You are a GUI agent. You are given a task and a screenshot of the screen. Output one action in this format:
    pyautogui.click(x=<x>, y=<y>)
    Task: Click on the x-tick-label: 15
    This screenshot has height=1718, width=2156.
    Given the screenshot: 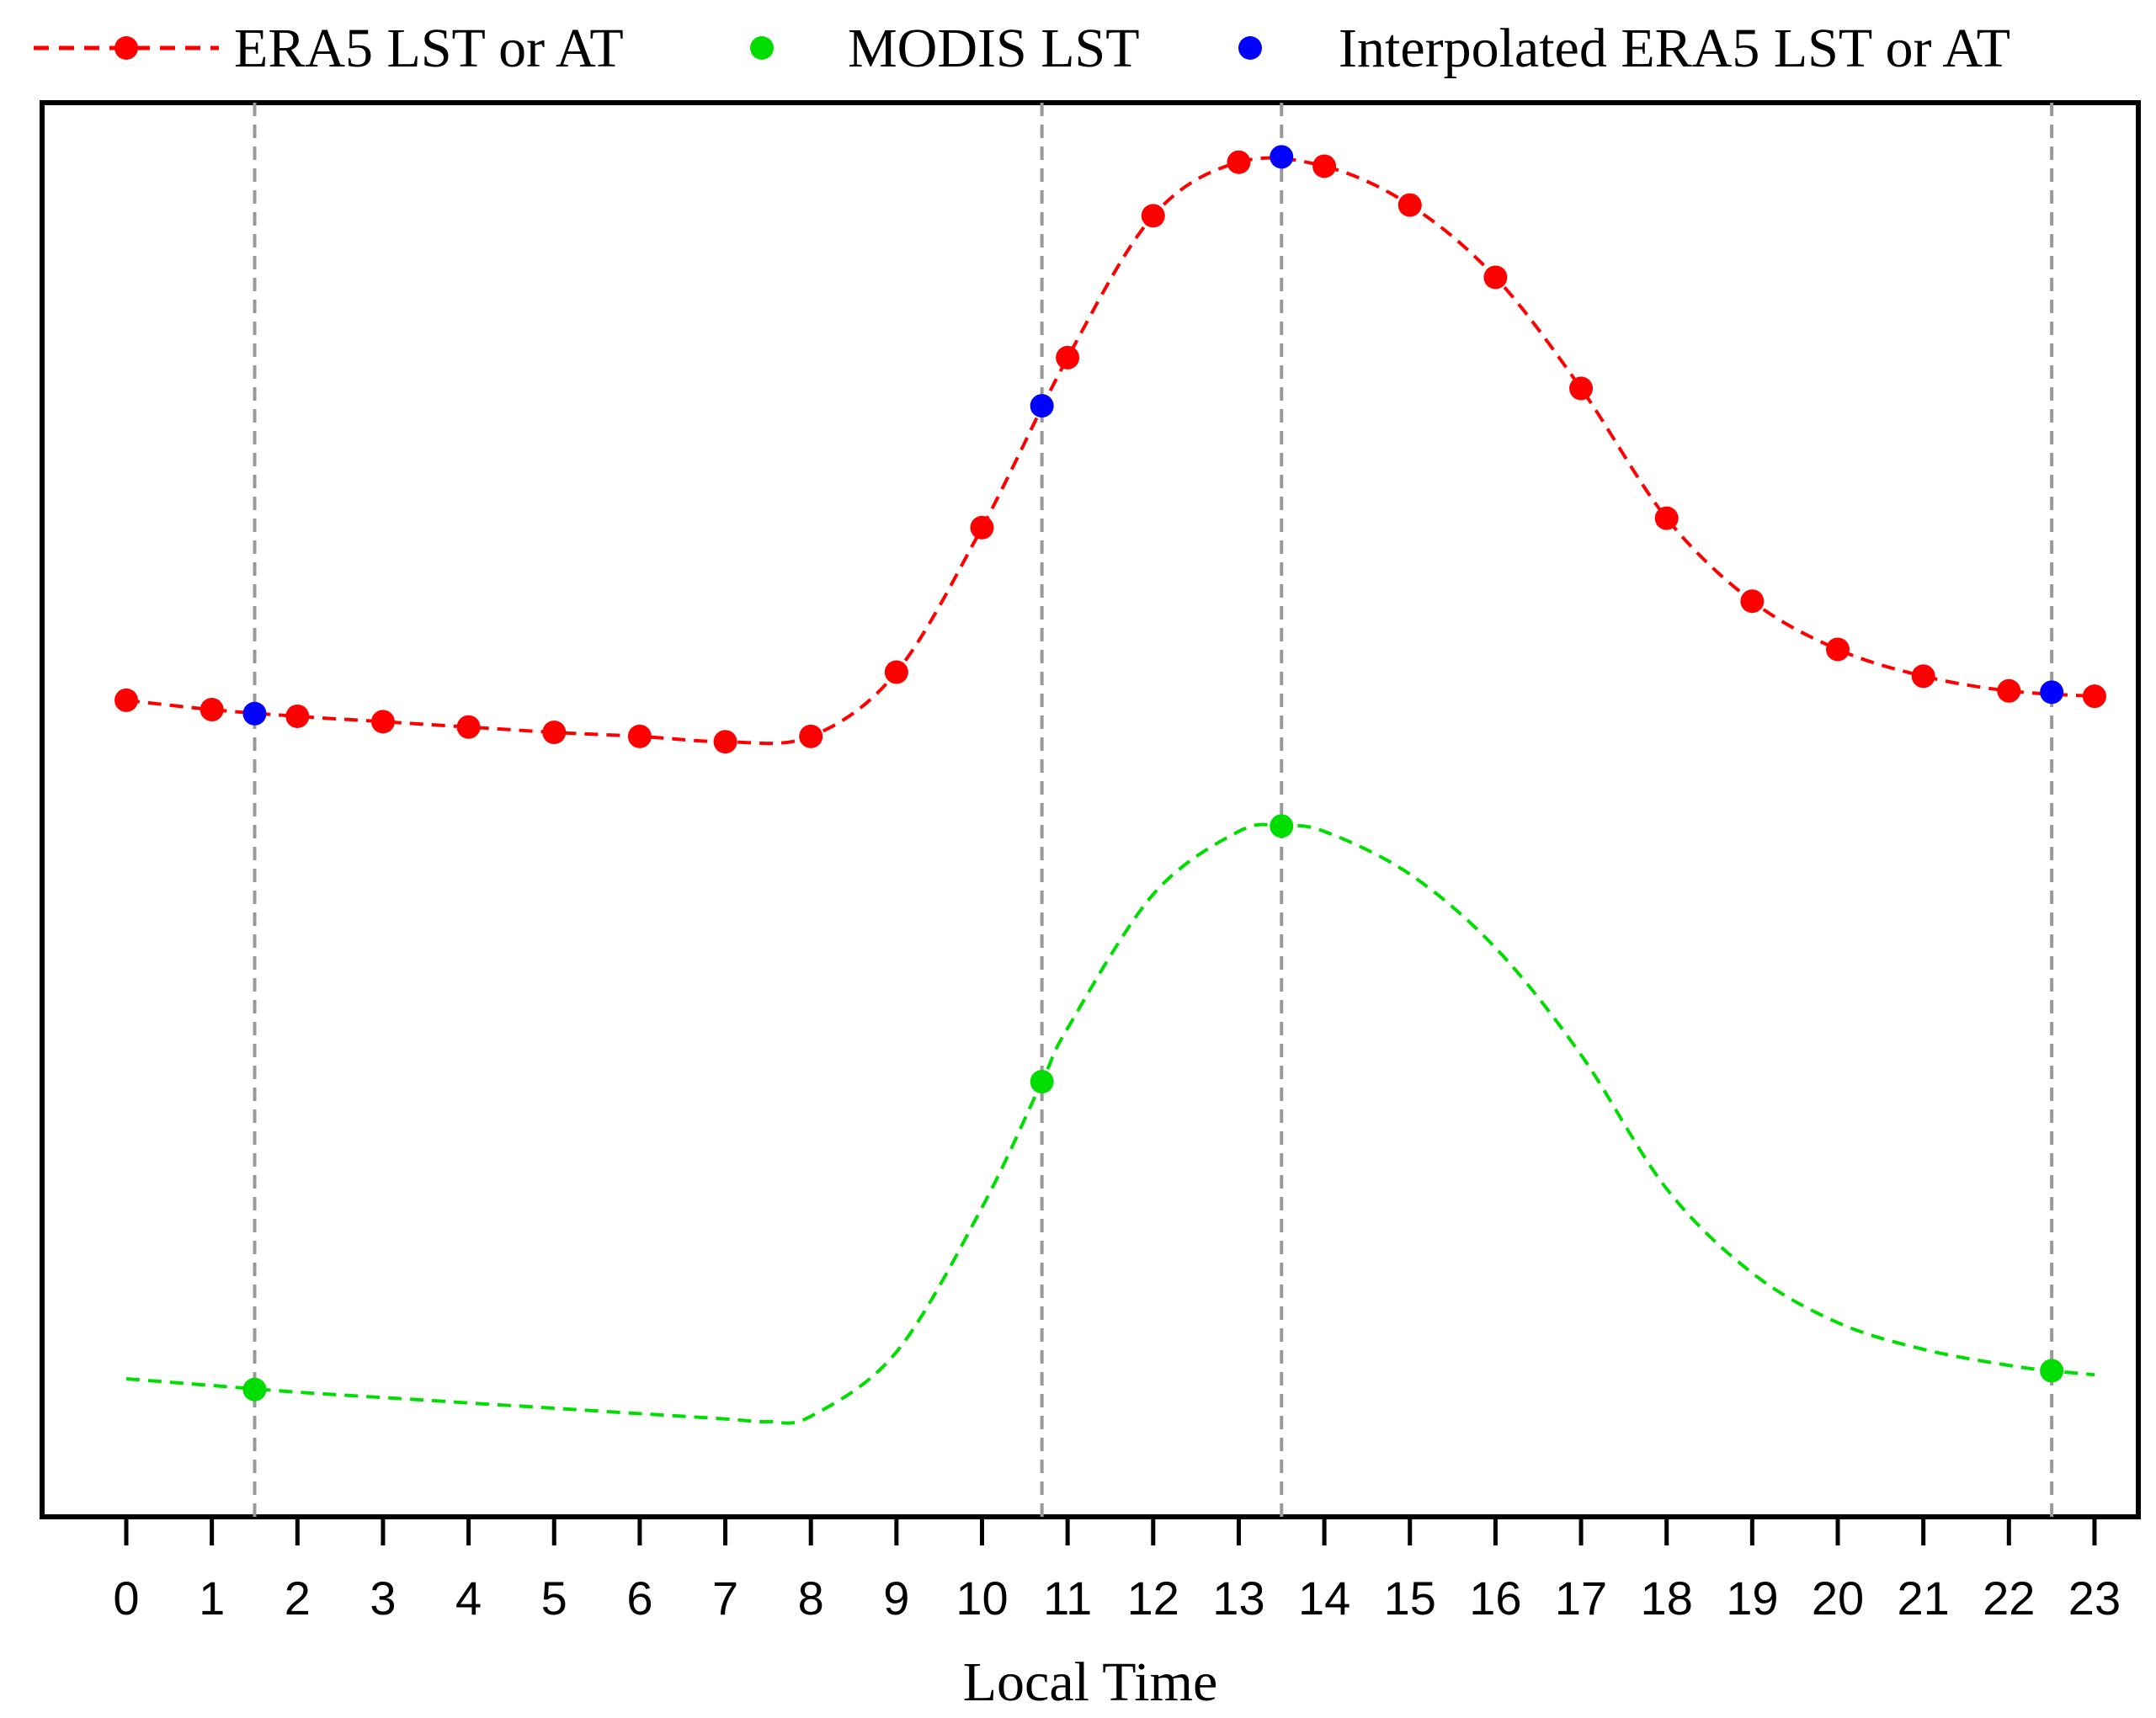 What is the action you would take?
    pyautogui.click(x=1410, y=1599)
    